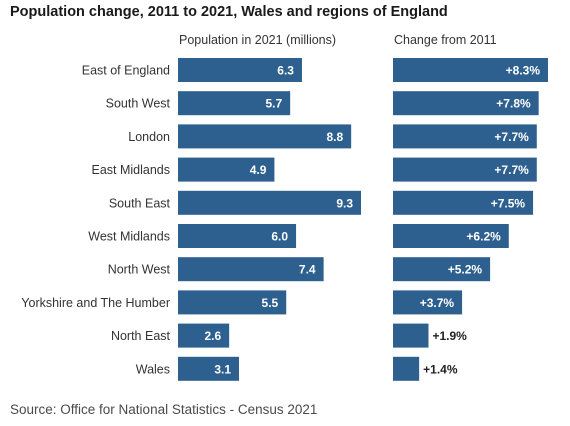 Image resolution: width=570 pixels, height=426 pixels. Describe the element at coordinates (344, 203) in the screenshot. I see `population-value-label: 9.3` at that location.